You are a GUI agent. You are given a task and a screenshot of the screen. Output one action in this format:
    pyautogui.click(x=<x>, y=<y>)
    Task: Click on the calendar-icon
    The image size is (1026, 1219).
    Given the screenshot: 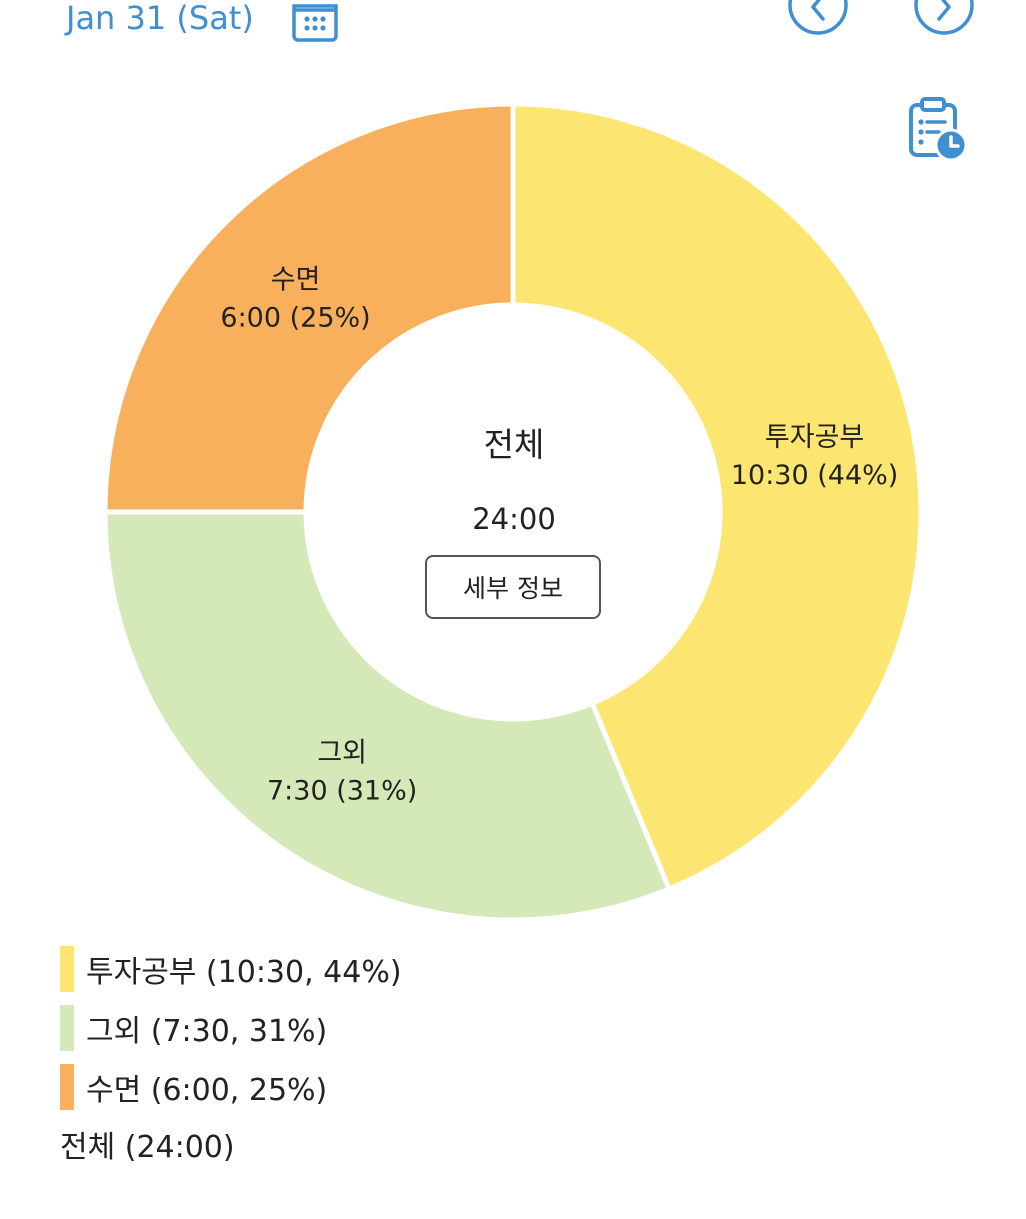 What is the action you would take?
    pyautogui.click(x=315, y=21)
    